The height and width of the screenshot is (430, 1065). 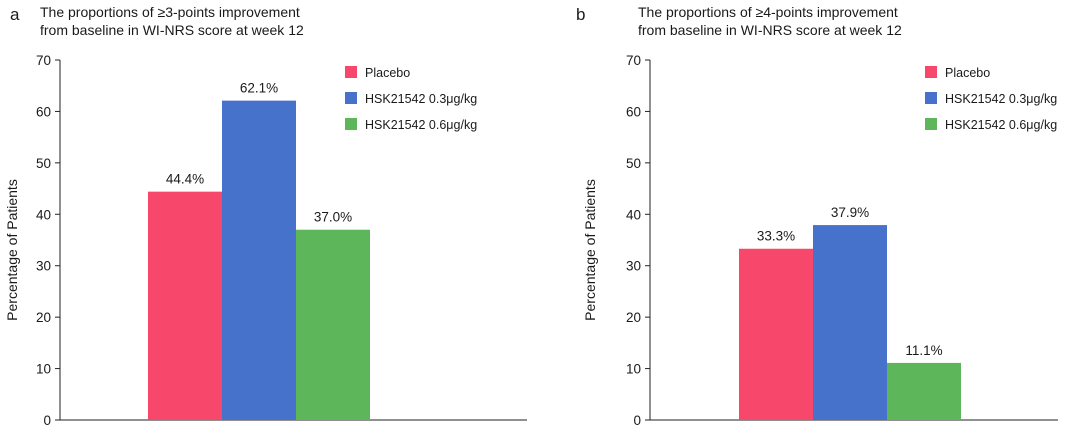 What do you see at coordinates (633, 369) in the screenshot?
I see `panel-b-y-tick-label: 10` at bounding box center [633, 369].